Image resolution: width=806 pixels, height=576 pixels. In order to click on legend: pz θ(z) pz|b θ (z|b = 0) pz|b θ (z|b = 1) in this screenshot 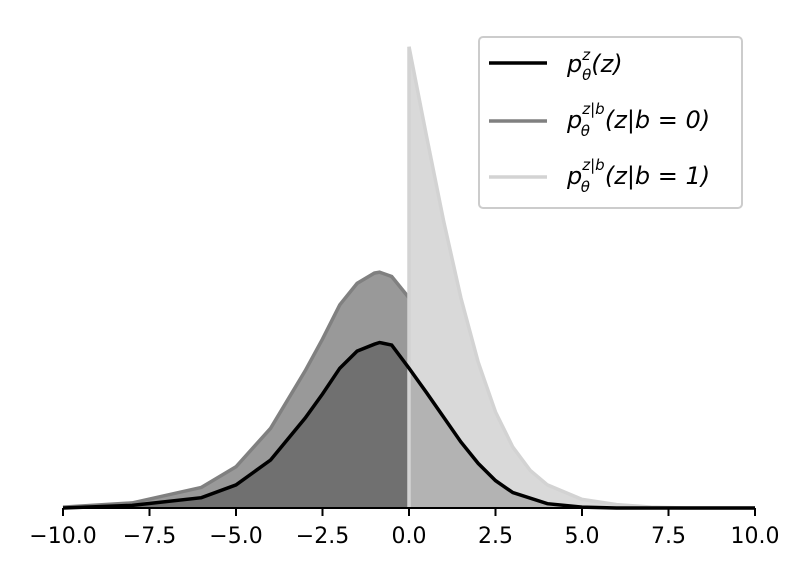, I will do `click(610, 122)`.